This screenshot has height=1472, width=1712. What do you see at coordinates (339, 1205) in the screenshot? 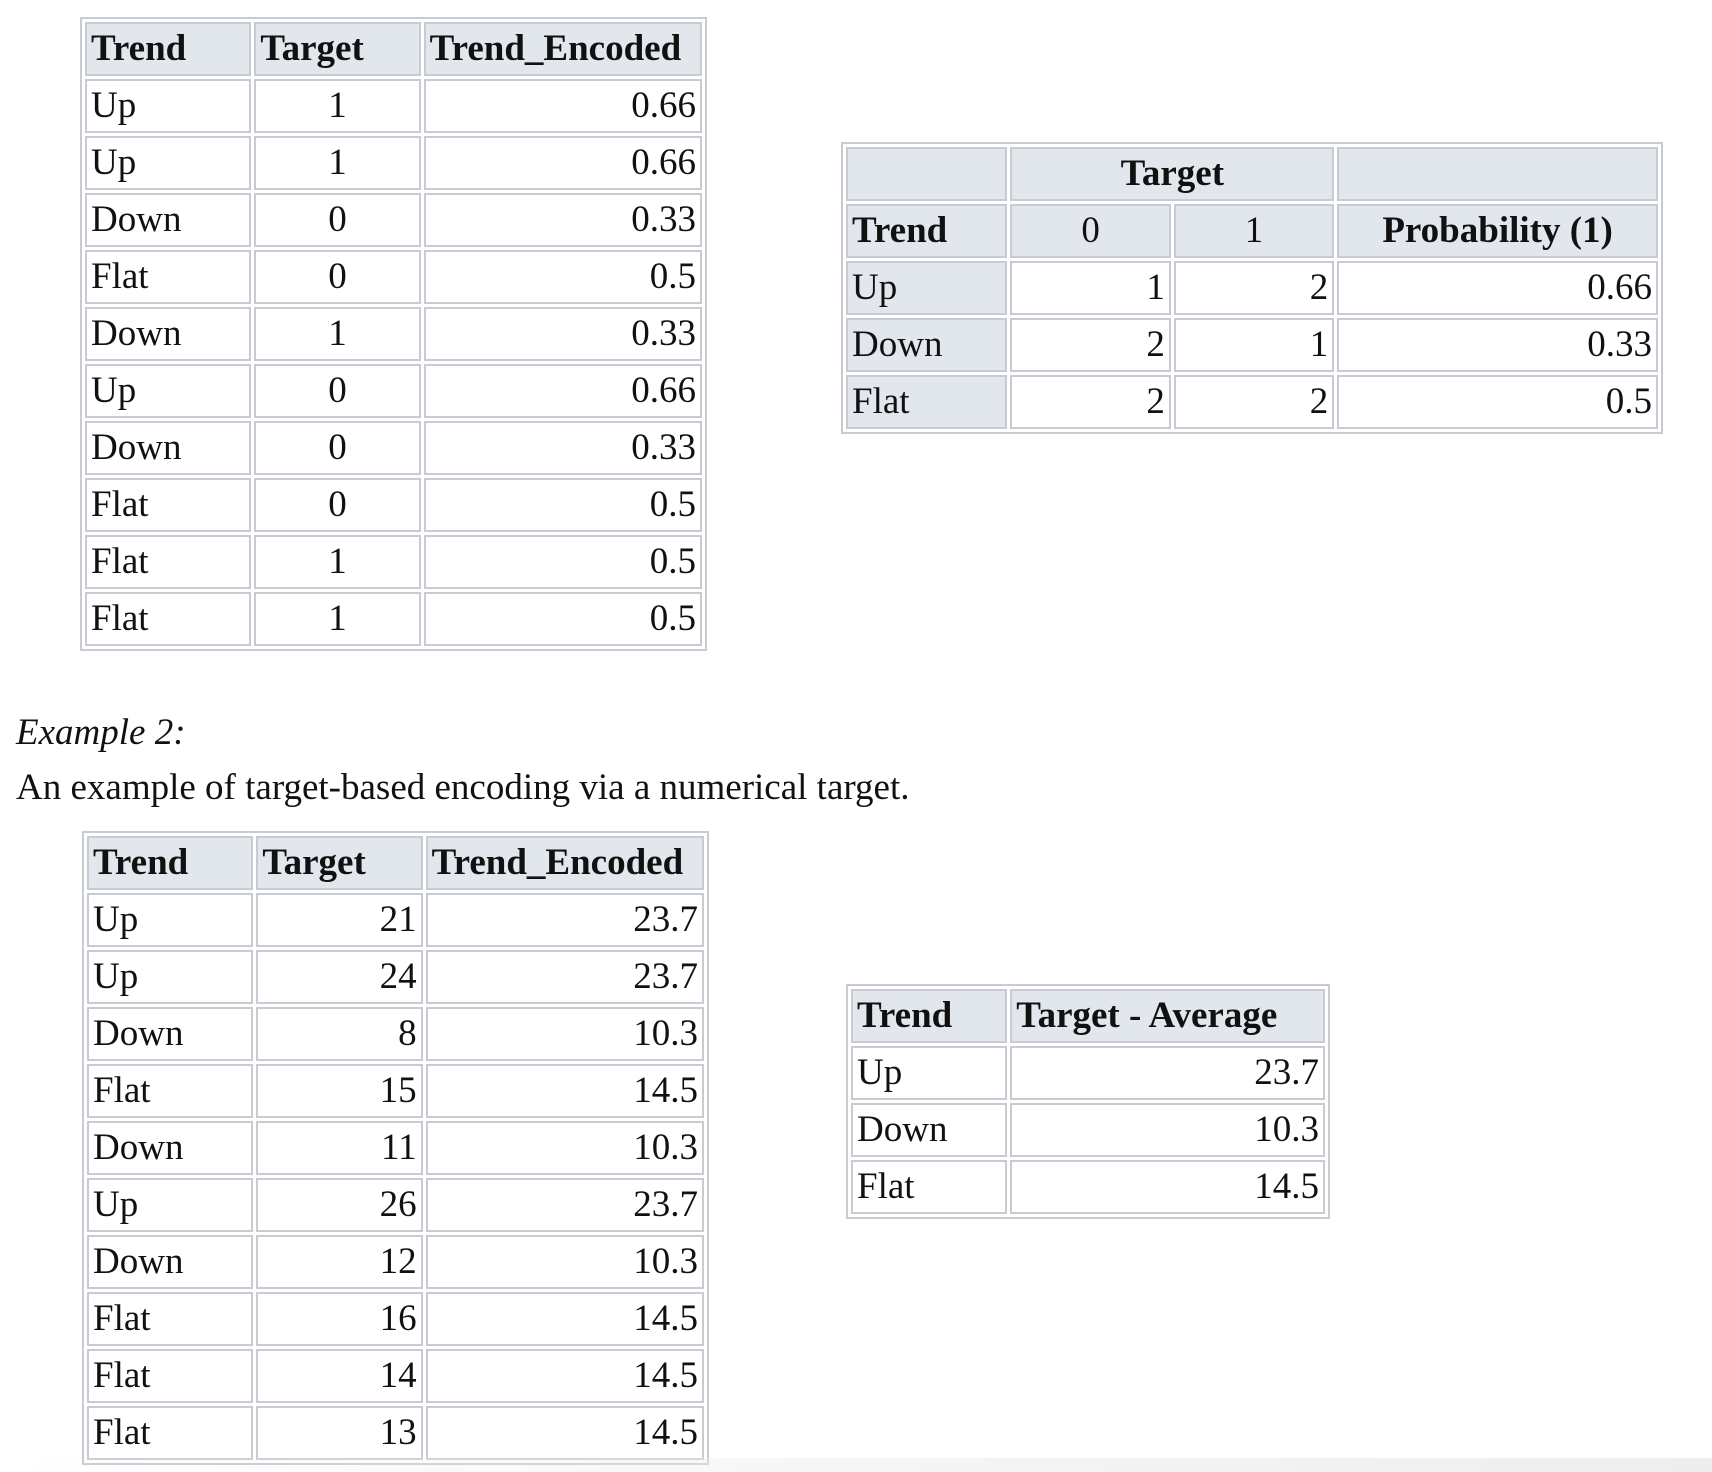
I see `target-cell: 26` at bounding box center [339, 1205].